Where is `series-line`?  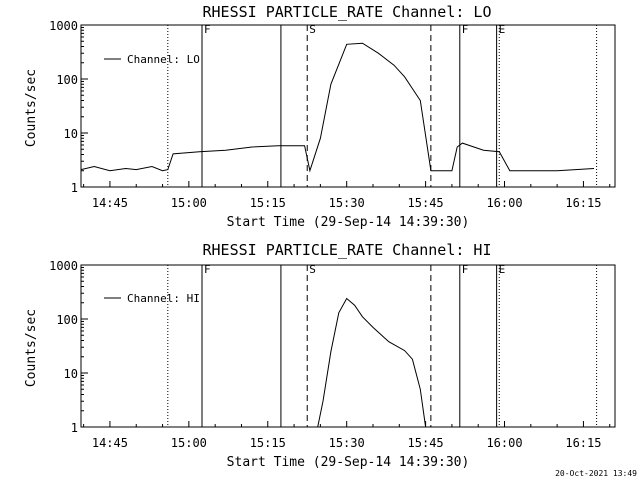 series-line is located at coordinates (372, 362).